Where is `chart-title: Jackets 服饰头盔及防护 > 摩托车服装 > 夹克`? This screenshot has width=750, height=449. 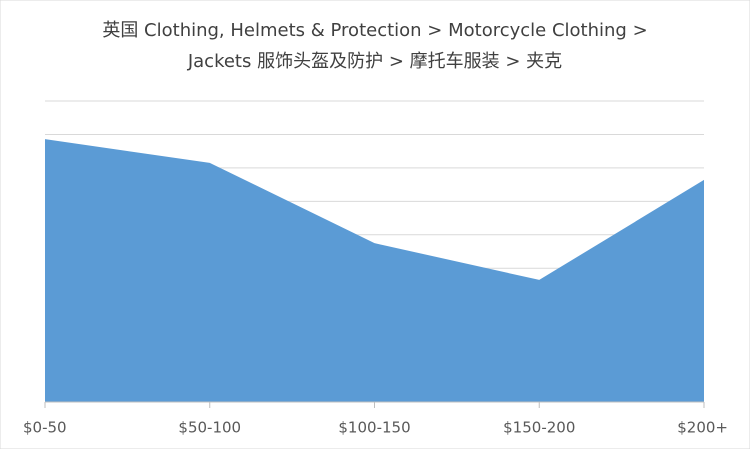
chart-title: Jackets 服饰头盔及防护 > 摩托车服装 > 夹克 is located at coordinates (374, 61).